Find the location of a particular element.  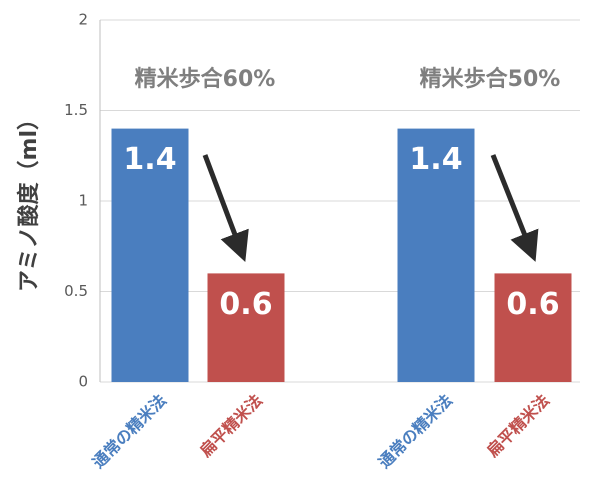

y-tick-label: 1.5 is located at coordinates (76, 110).